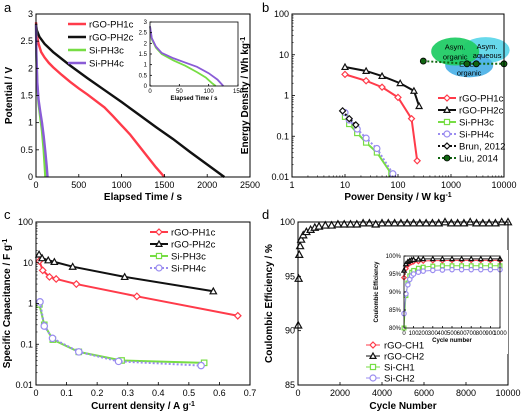 The width and height of the screenshot is (524, 419). What do you see at coordinates (143, 407) in the screenshot?
I see `panel-c-xlabel: Current density / A g-1` at bounding box center [143, 407].